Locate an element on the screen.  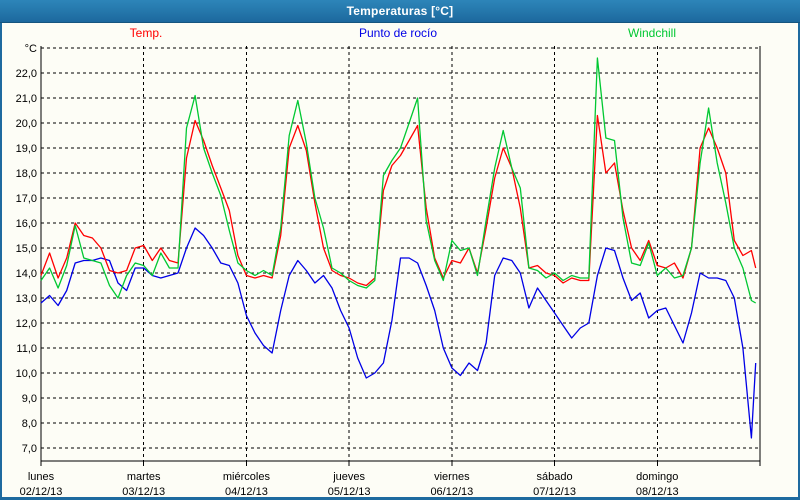
y-tick-label: 14,0 is located at coordinates (26, 274).